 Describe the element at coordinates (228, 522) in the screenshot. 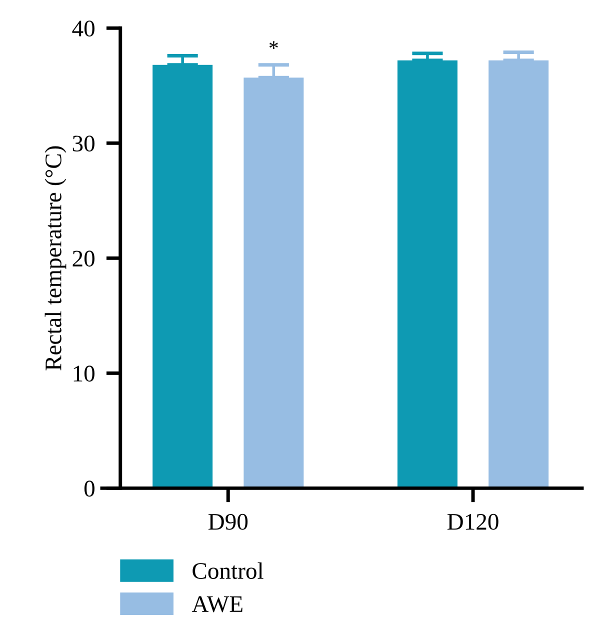

I see `x-tick-label: D90` at that location.